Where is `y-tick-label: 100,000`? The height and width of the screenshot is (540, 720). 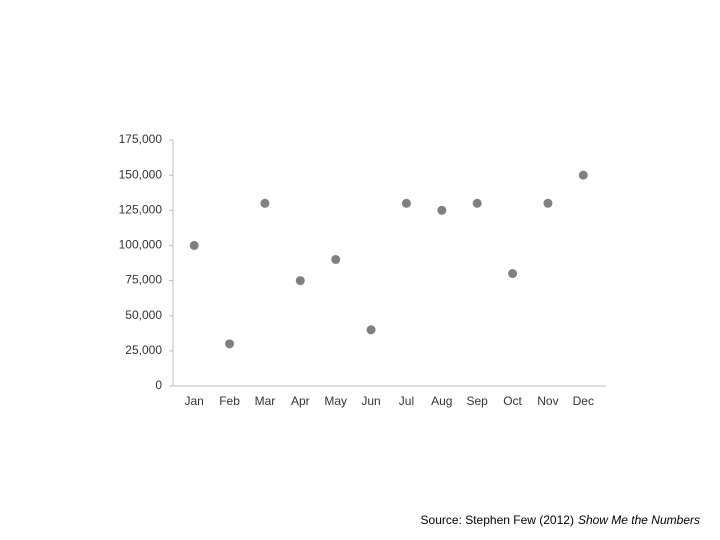 y-tick-label: 100,000 is located at coordinates (141, 245).